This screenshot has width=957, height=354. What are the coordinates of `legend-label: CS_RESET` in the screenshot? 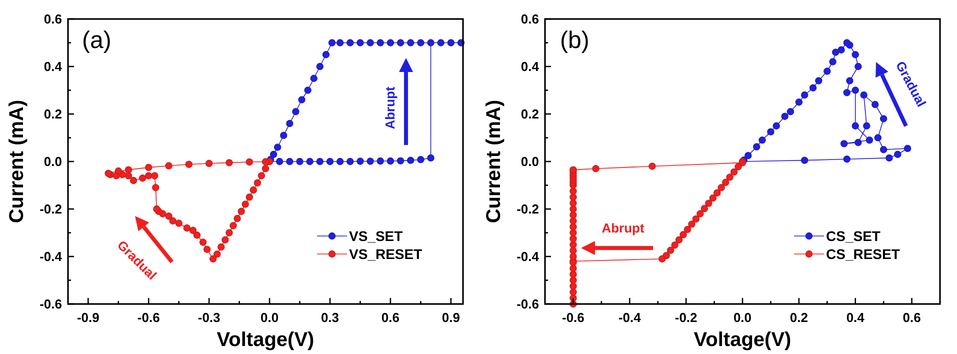 It's located at (863, 254).